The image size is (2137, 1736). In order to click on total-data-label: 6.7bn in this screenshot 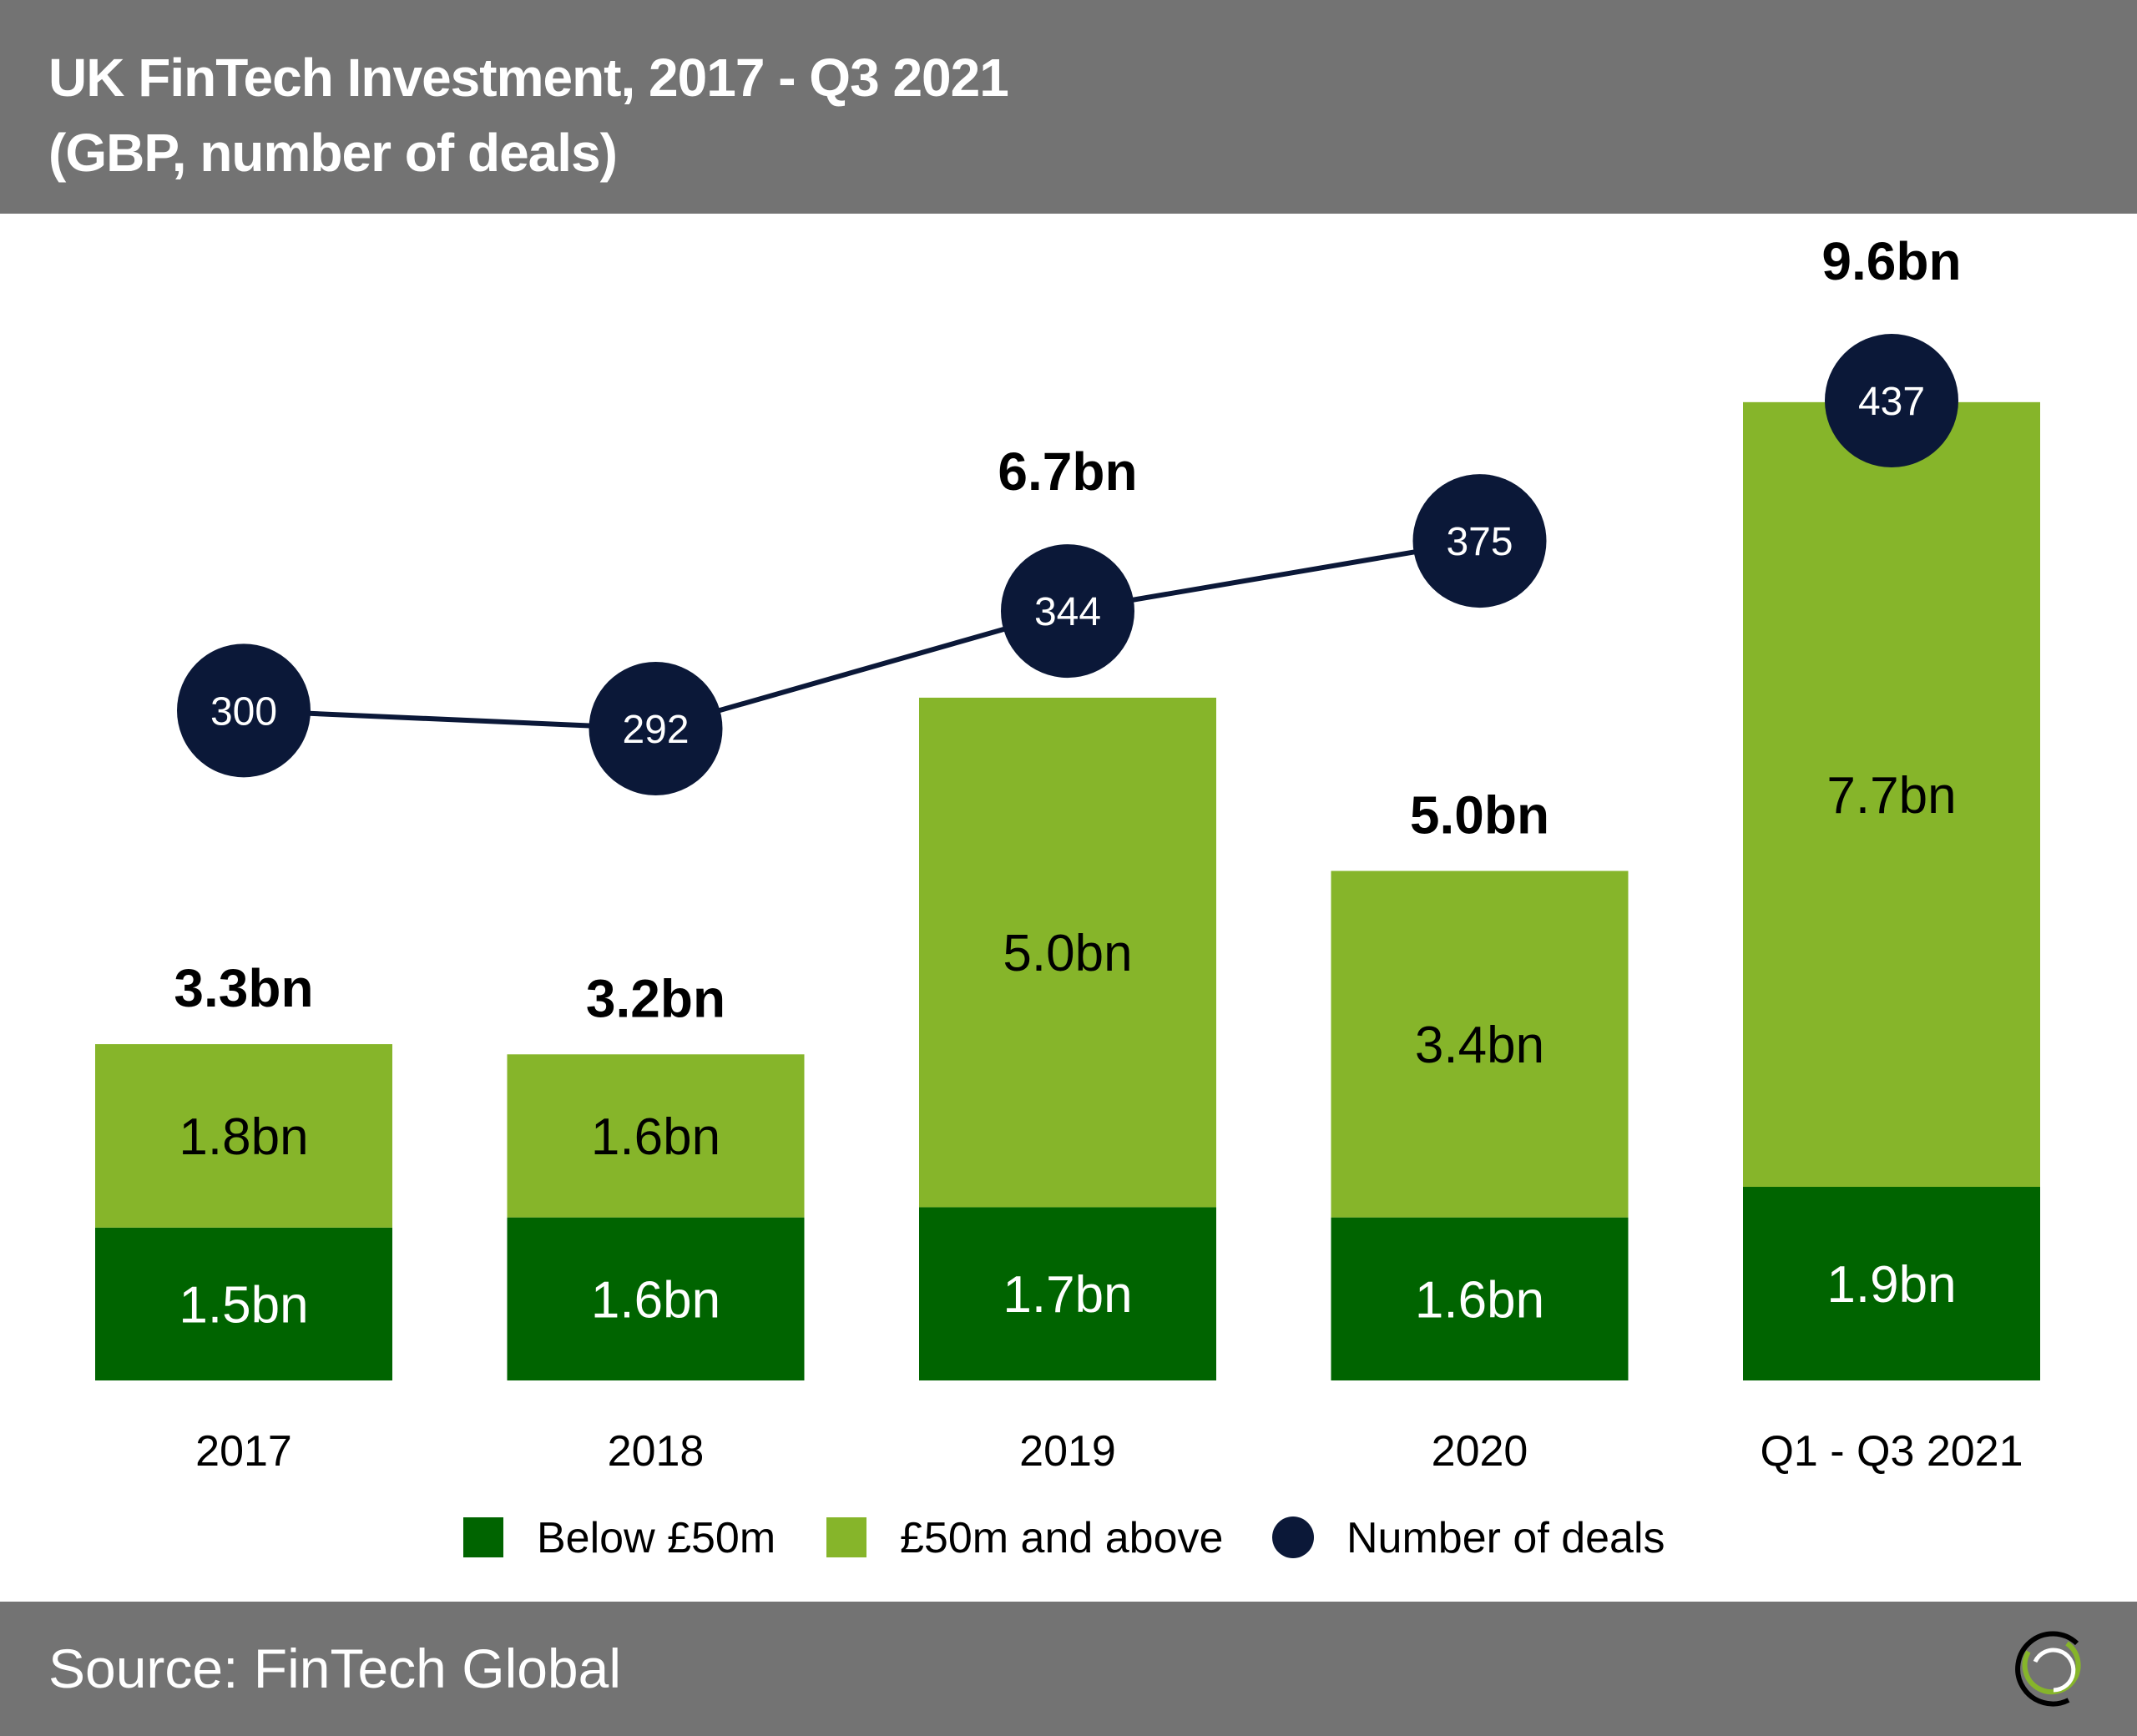, I will do `click(1067, 472)`.